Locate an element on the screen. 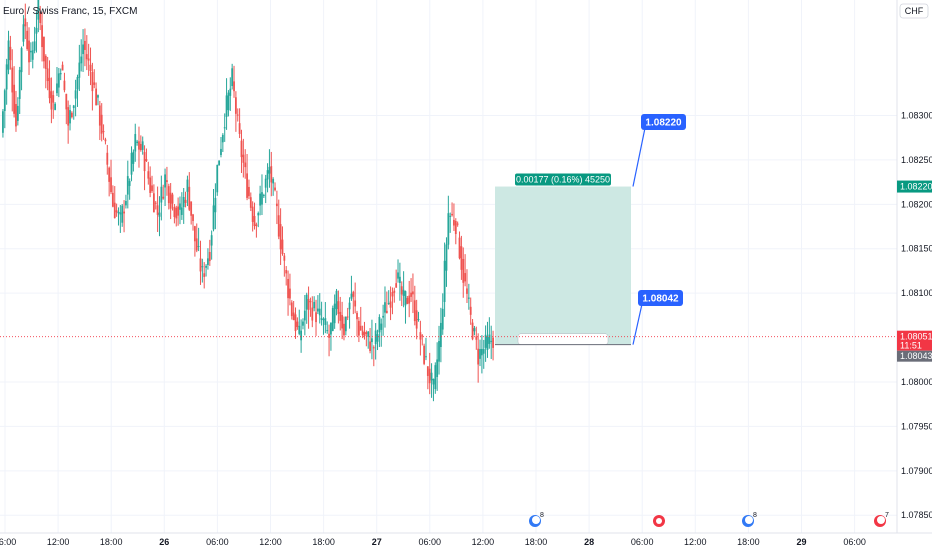 This screenshot has height=550, width=932. currency-badge: CHF is located at coordinates (914, 11).